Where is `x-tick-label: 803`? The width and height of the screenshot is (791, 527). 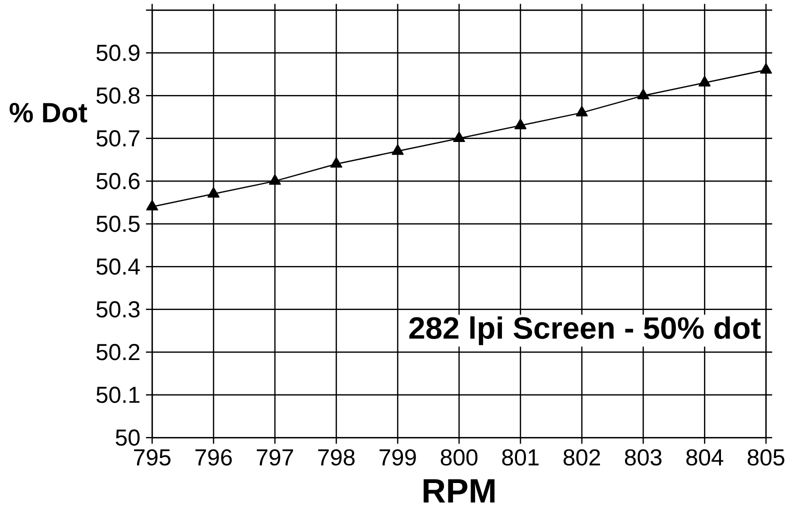
x-tick-label: 803 is located at coordinates (643, 457).